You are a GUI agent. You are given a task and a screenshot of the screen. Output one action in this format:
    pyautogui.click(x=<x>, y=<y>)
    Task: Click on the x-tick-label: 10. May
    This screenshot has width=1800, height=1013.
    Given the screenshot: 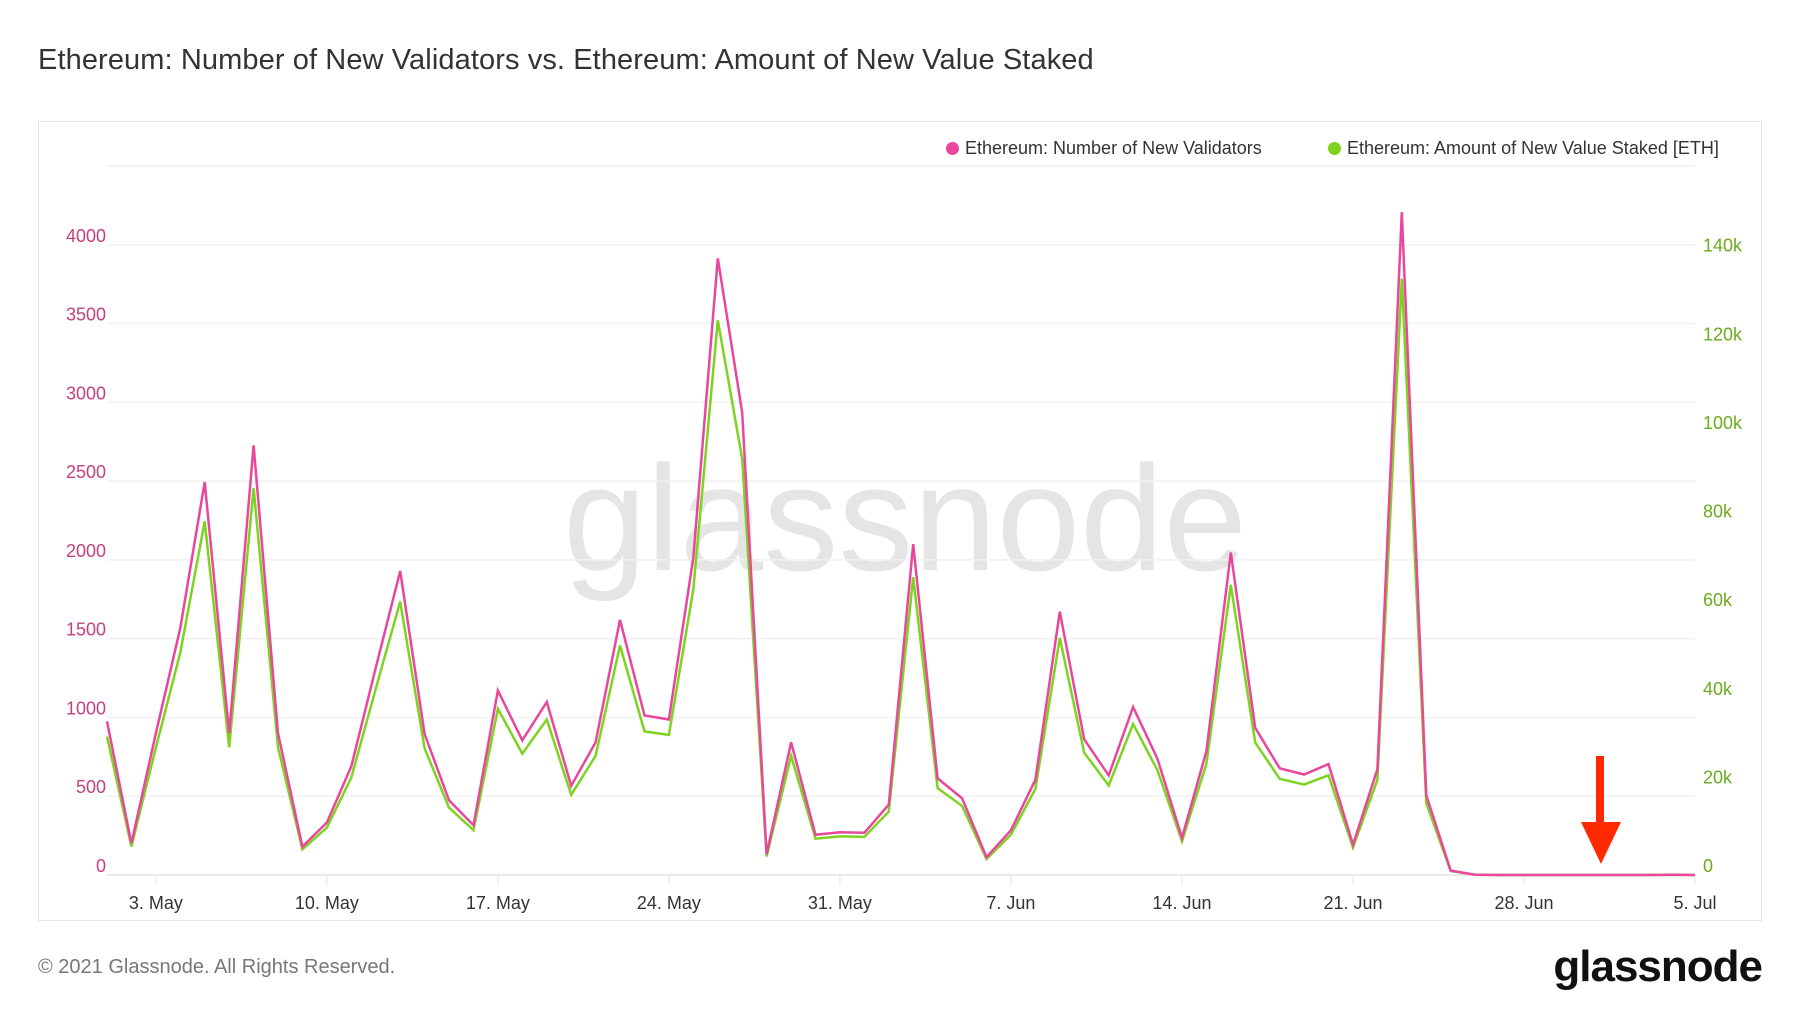 What is the action you would take?
    pyautogui.click(x=327, y=903)
    